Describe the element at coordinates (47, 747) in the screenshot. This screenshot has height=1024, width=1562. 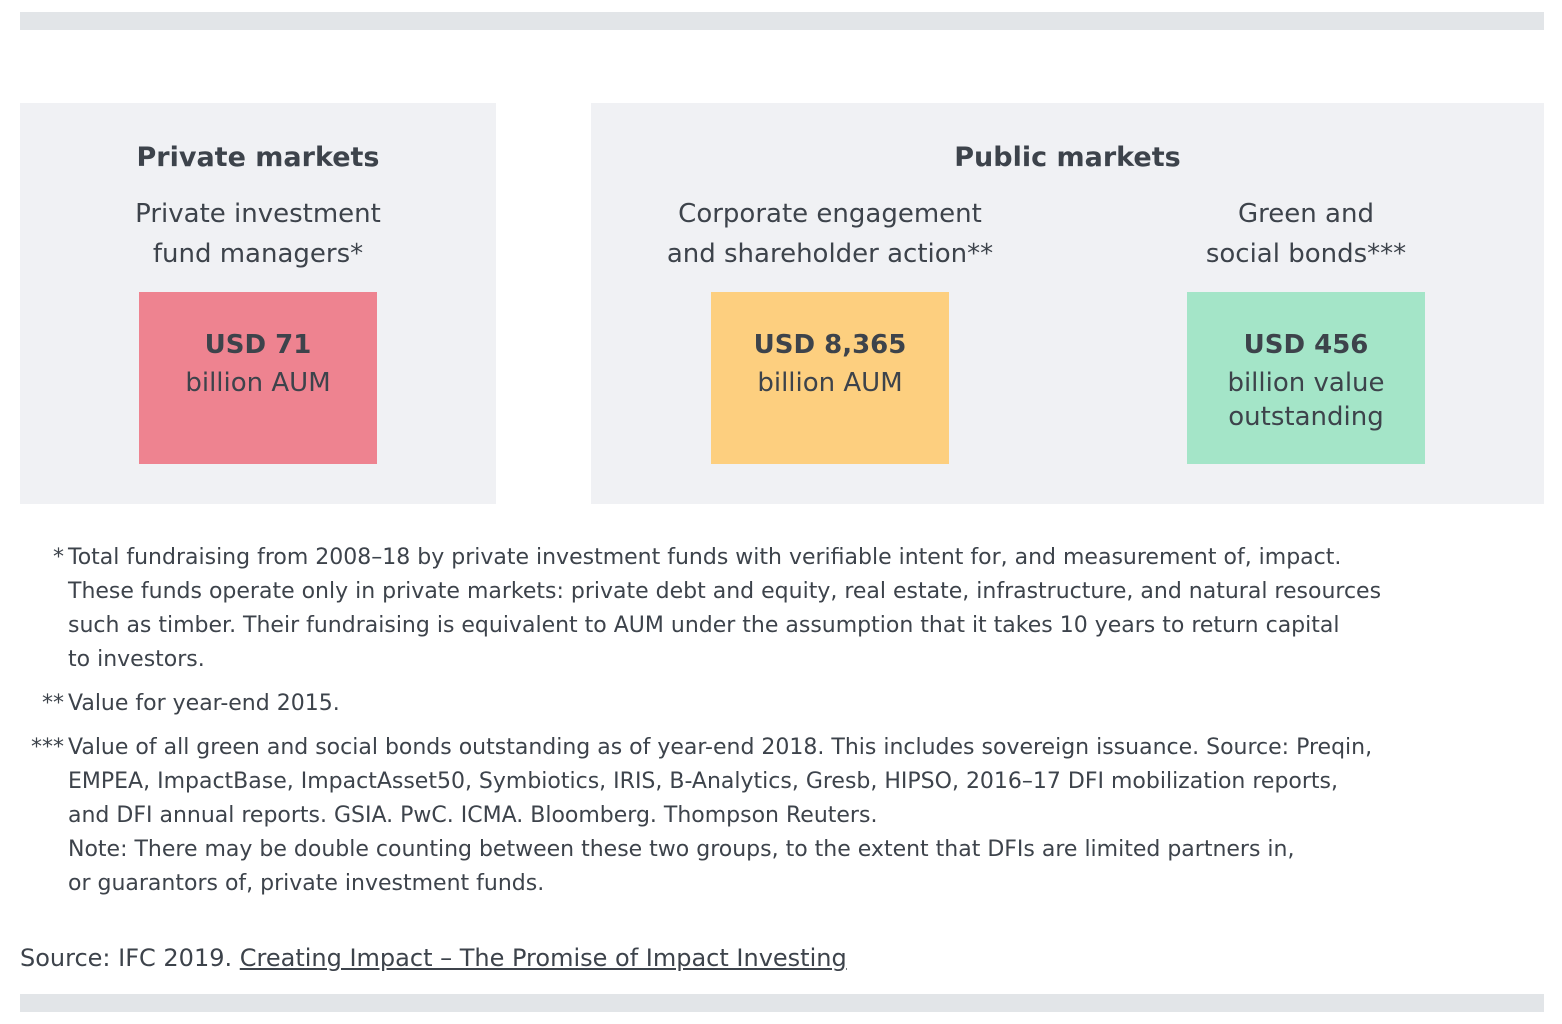
I see `footnote-marker: ***` at that location.